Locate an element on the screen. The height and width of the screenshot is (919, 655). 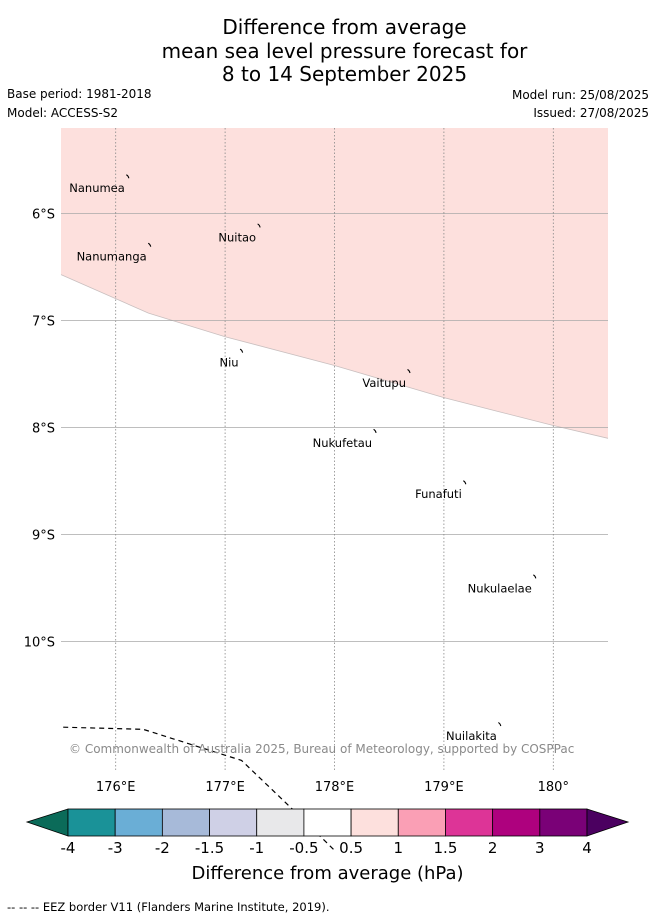
colorbar-tick--4: -4 is located at coordinates (68, 848).